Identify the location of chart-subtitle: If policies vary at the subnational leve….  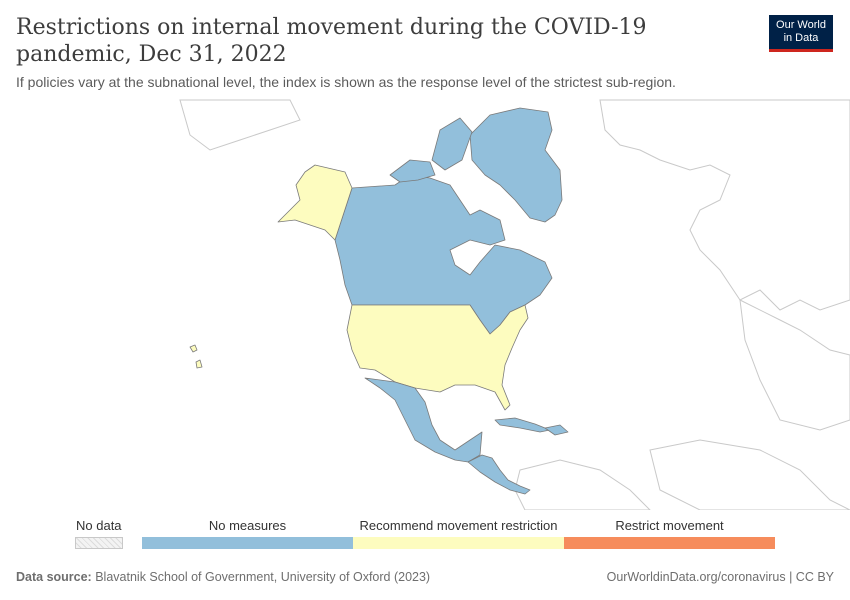
(346, 82).